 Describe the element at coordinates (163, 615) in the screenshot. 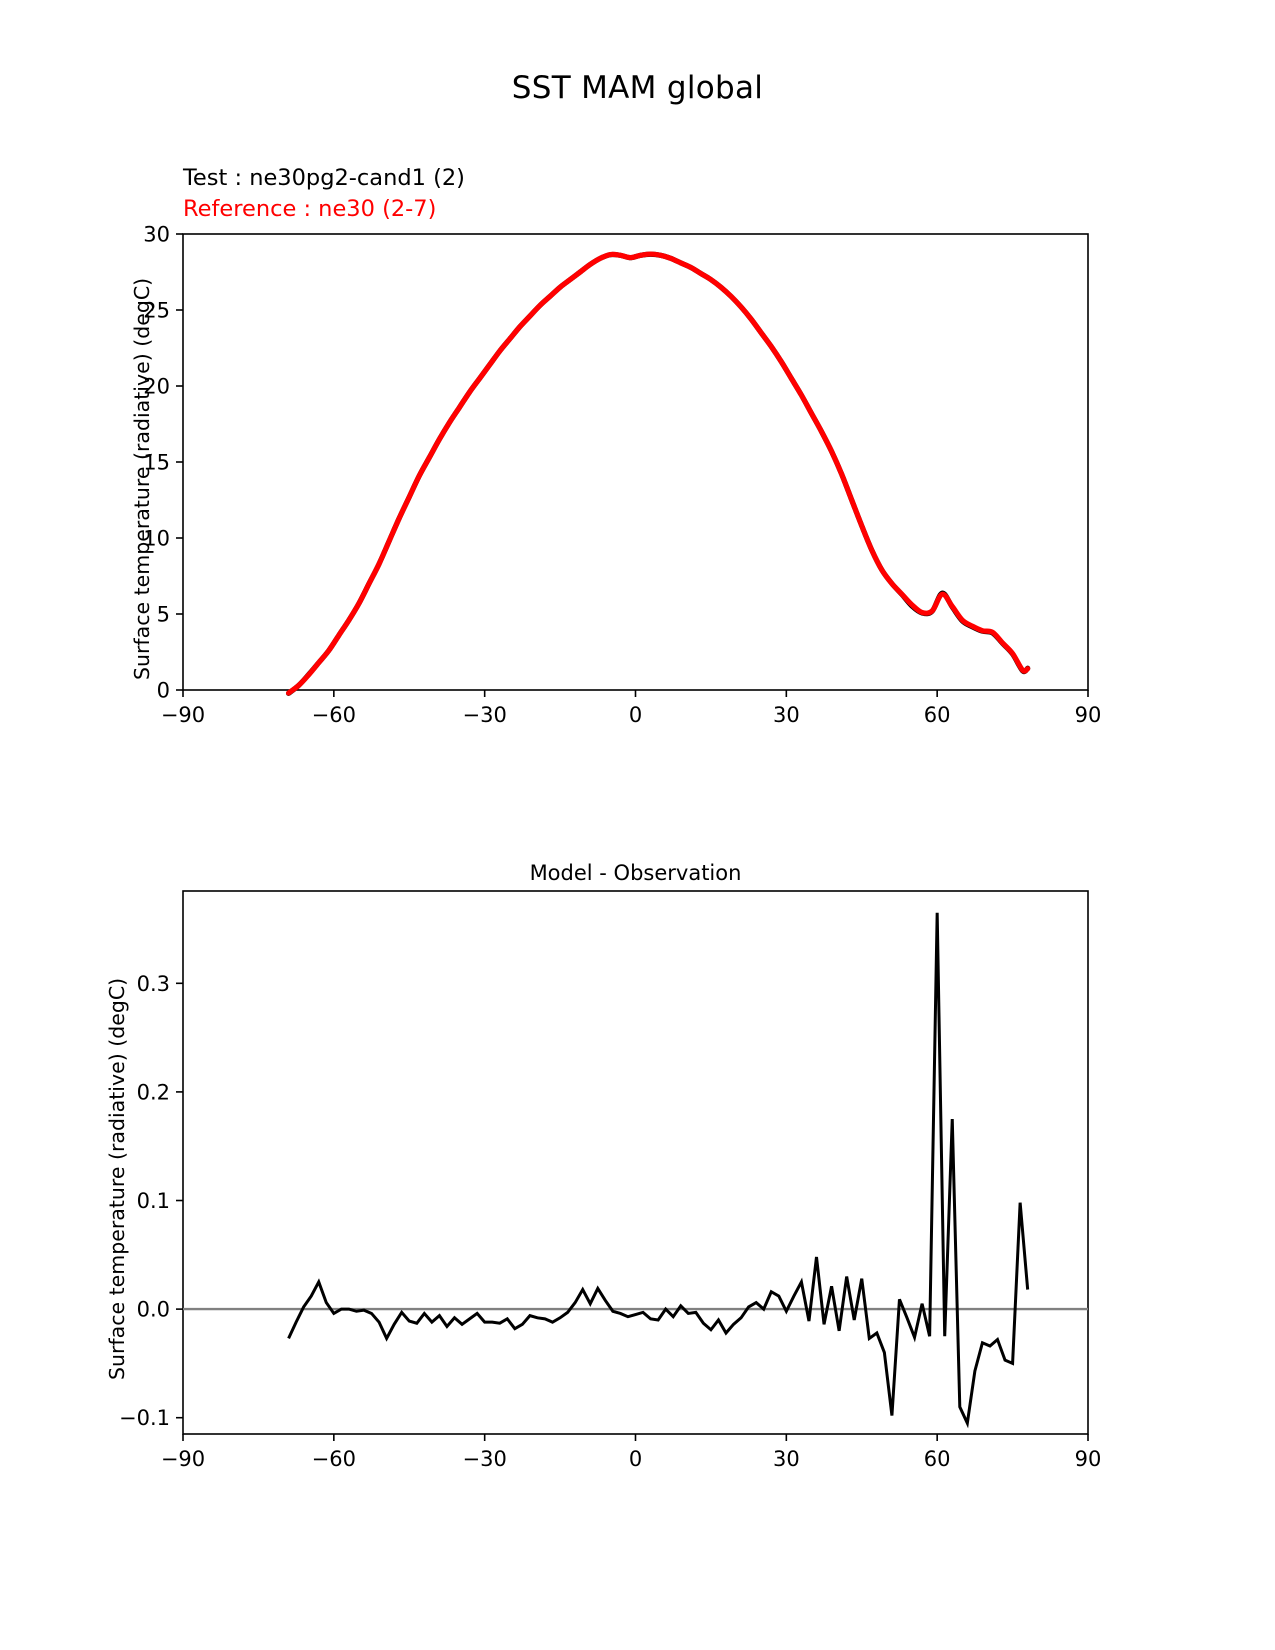

I see `y-tick-label: 5` at that location.